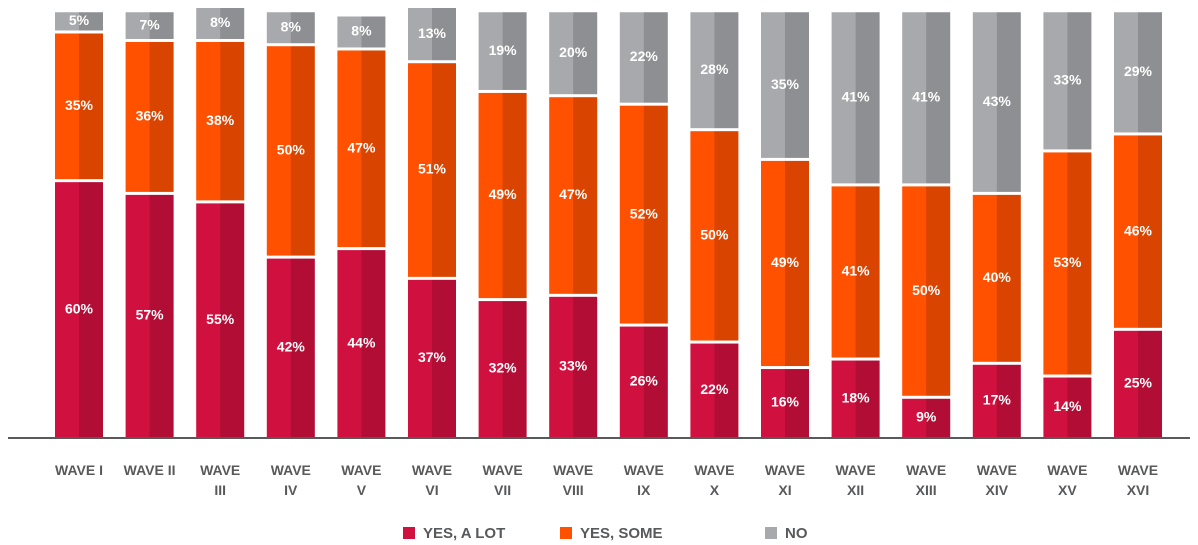 Image resolution: width=1198 pixels, height=545 pixels. What do you see at coordinates (714, 480) in the screenshot?
I see `x-tick-label: WAVE X` at bounding box center [714, 480].